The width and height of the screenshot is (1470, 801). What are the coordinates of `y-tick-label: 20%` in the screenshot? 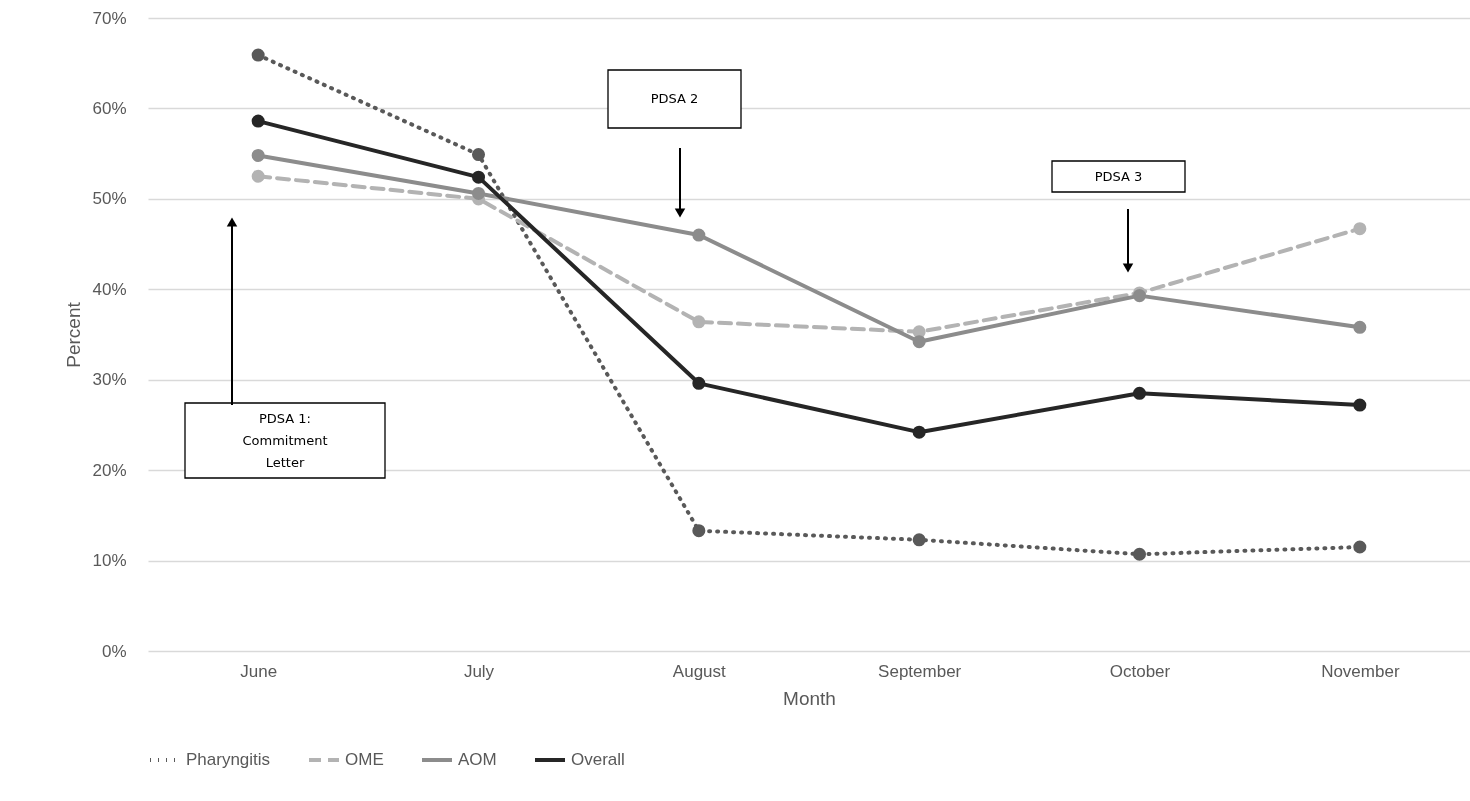 It's located at (109, 470).